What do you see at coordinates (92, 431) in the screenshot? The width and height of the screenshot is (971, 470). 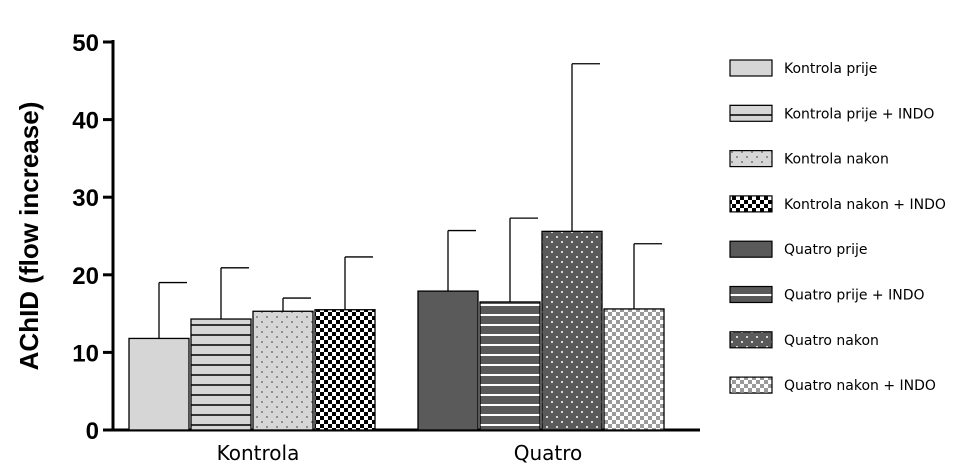 I see `y-tick-label: 0` at bounding box center [92, 431].